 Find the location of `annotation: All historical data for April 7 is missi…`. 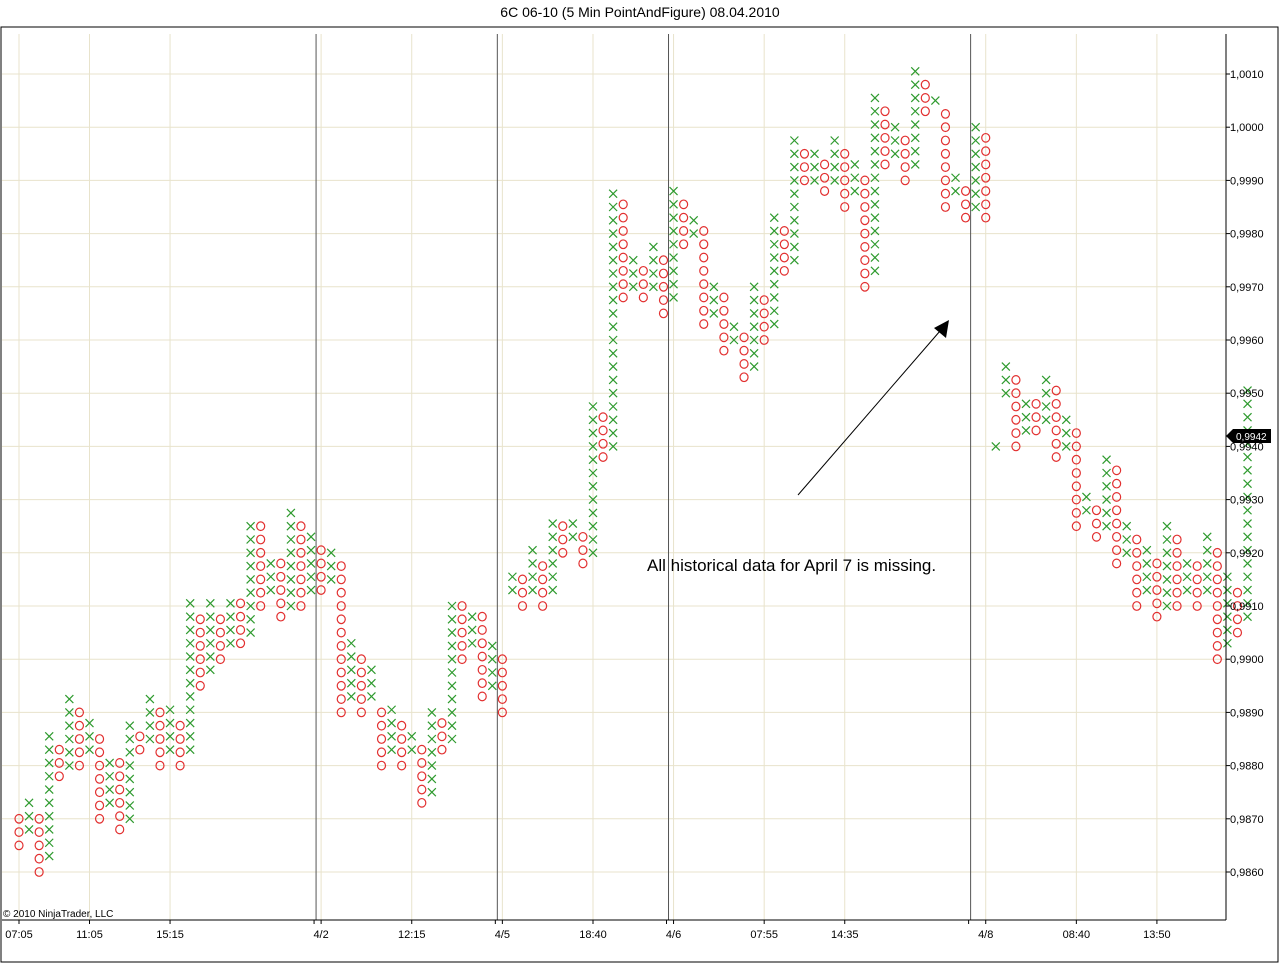

annotation: All historical data for April 7 is missi… is located at coordinates (798, 447).